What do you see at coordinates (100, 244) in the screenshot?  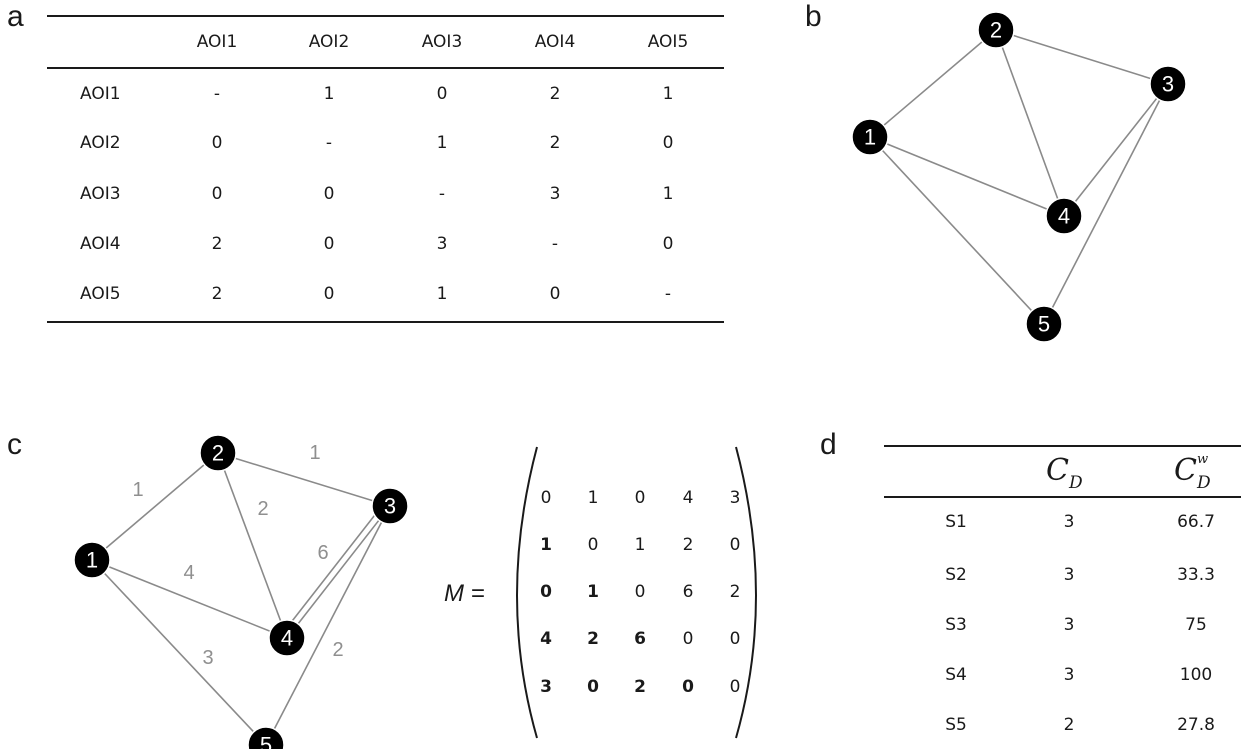 I see `row-label: AOI4` at bounding box center [100, 244].